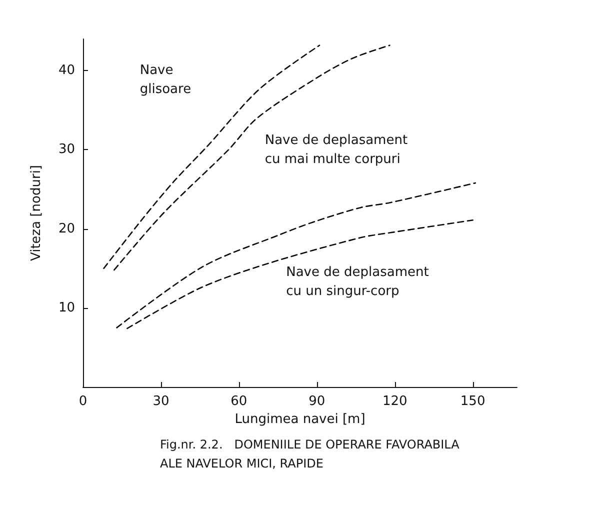 The width and height of the screenshot is (603, 529). Describe the element at coordinates (473, 401) in the screenshot. I see `x-tick-label: 150` at that location.